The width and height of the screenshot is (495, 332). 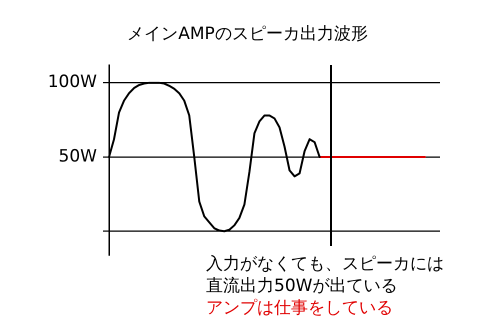 I want to click on text: 直流出力50Wが出ている, so click(x=302, y=286).